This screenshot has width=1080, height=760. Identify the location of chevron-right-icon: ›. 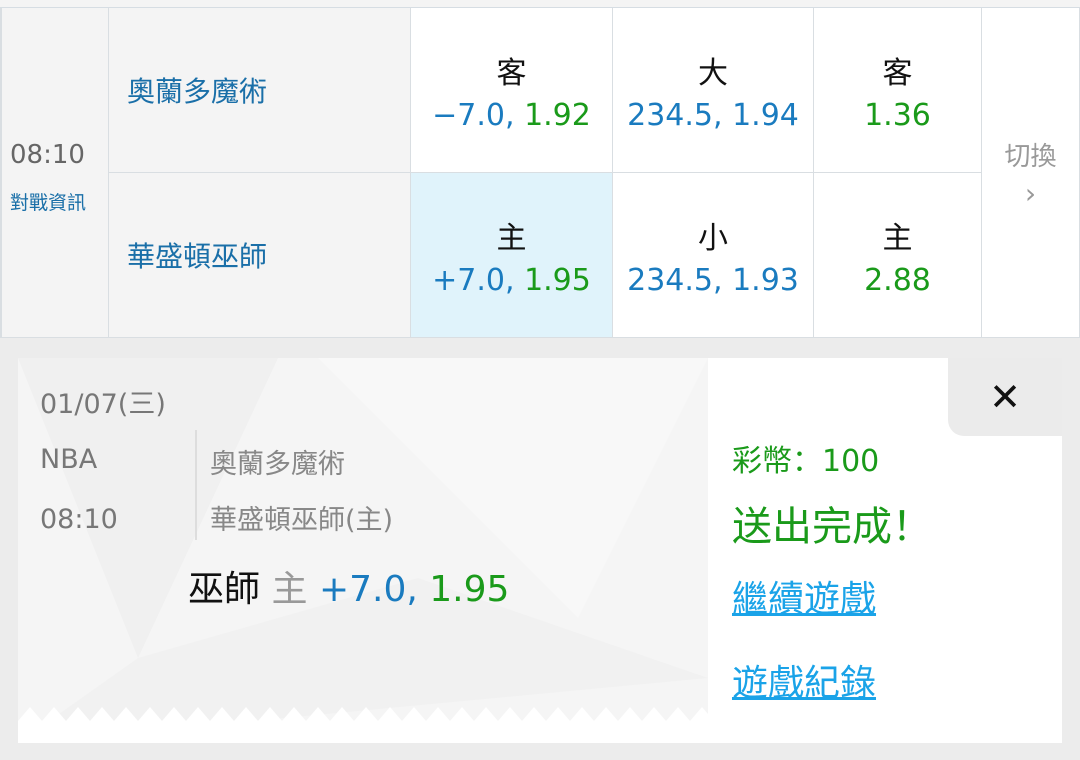
(1030, 193).